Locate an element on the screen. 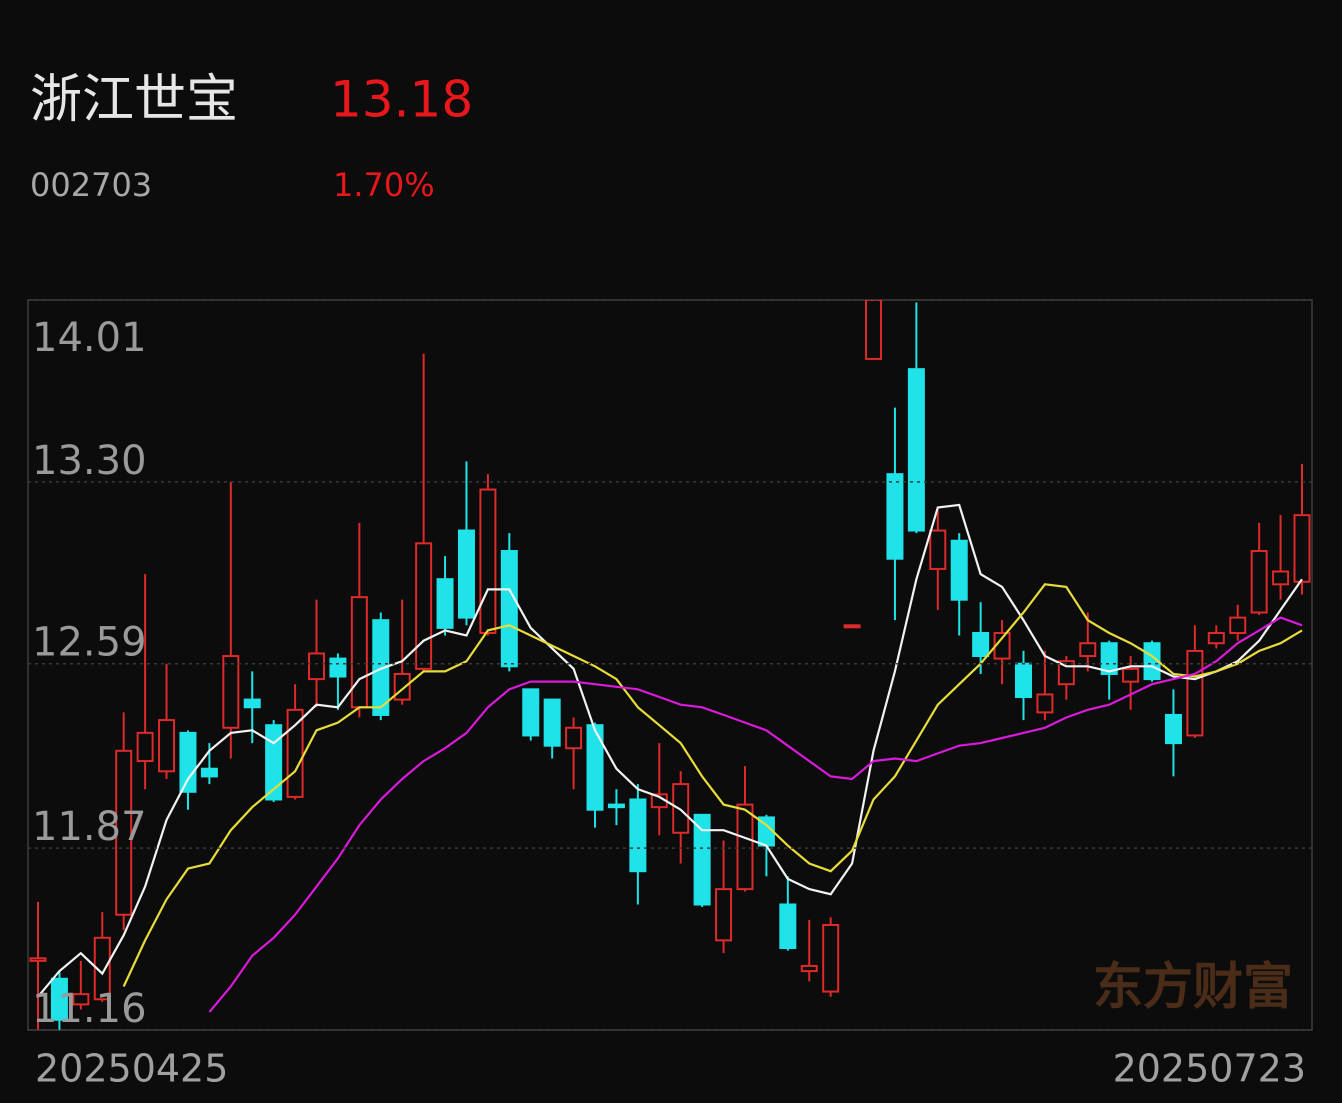  stock-price: 13.18 is located at coordinates (401, 100).